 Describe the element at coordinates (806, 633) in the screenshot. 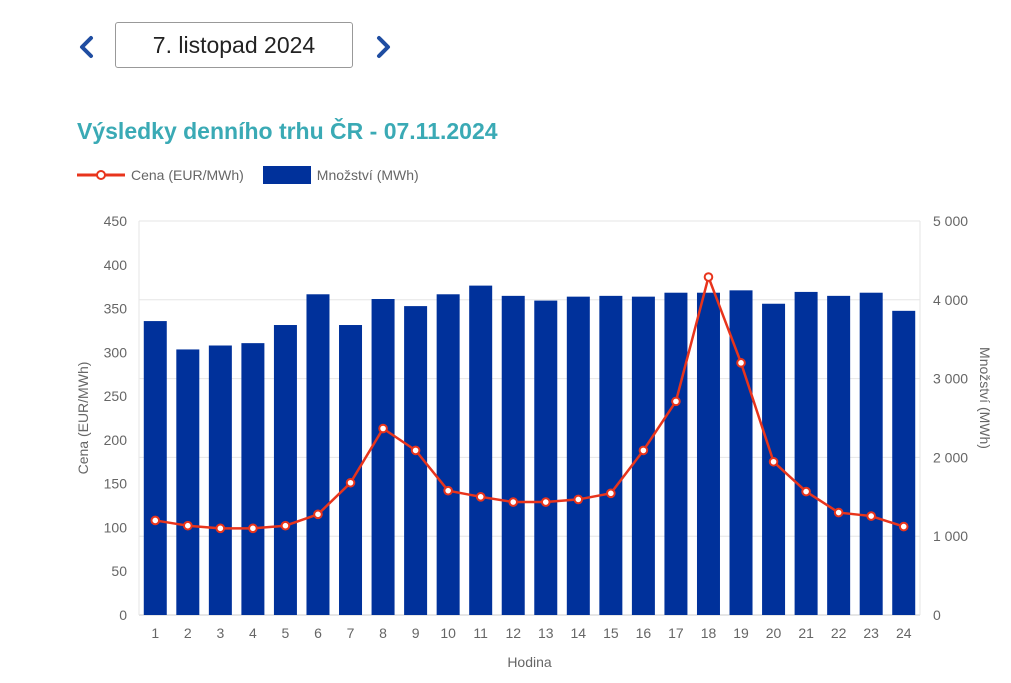

I see `x-tick-label: 21` at that location.